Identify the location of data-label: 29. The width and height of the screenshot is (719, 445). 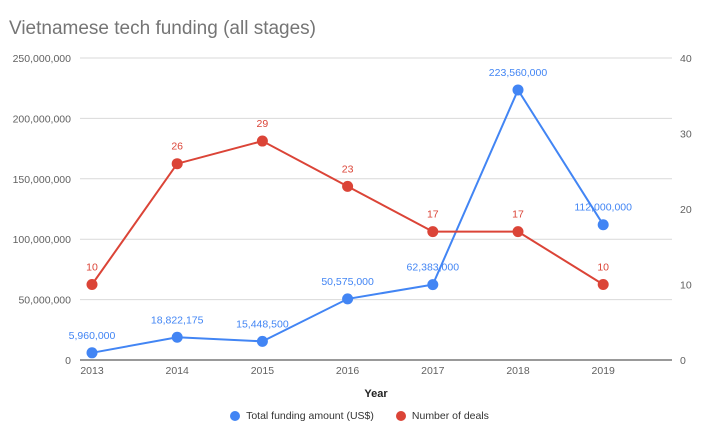
(263, 124).